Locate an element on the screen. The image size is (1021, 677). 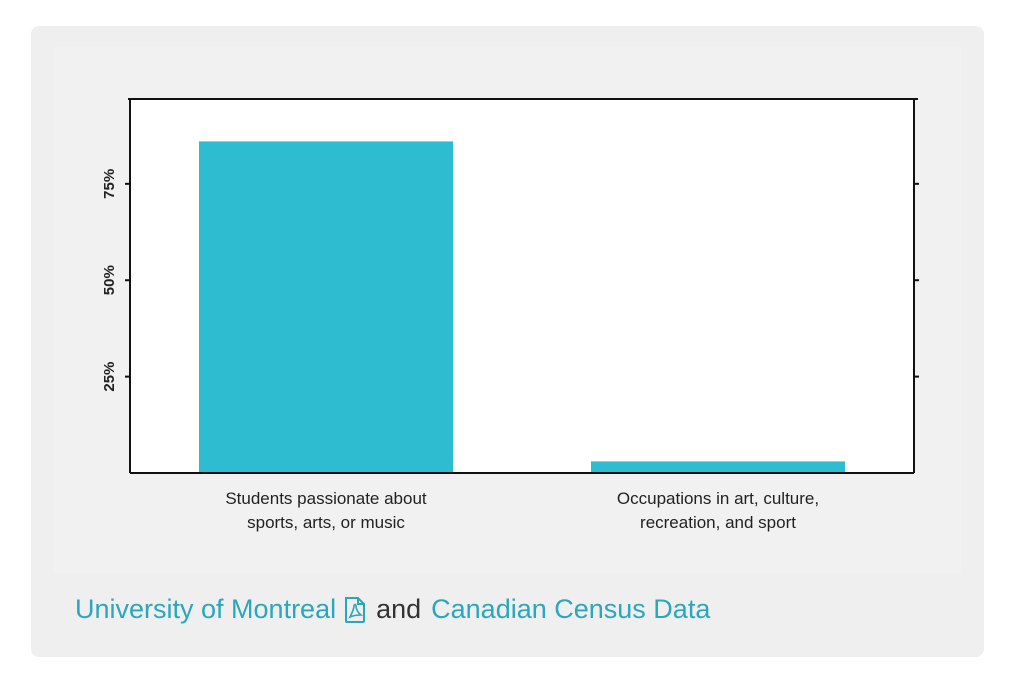
x-tick-label-2-line-1: Occupations in art, culture, is located at coordinates (718, 498).